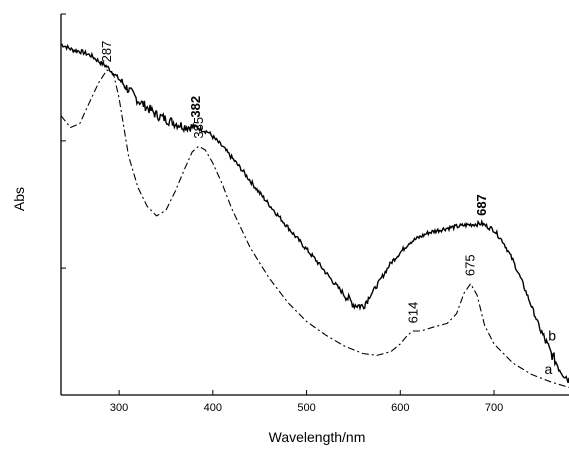  Describe the element at coordinates (317, 437) in the screenshot. I see `x-axis-title: Wavelength/nm` at that location.